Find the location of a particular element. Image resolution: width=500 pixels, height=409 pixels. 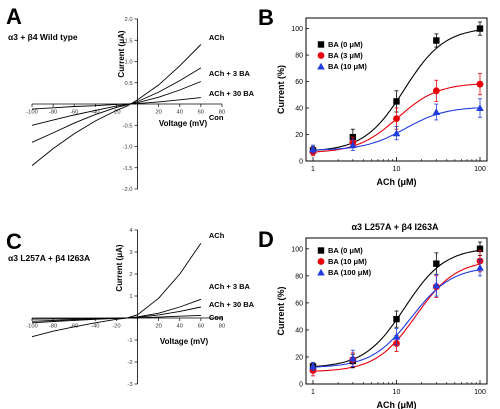

x-tick-label: 1 is located at coordinates (313, 169).